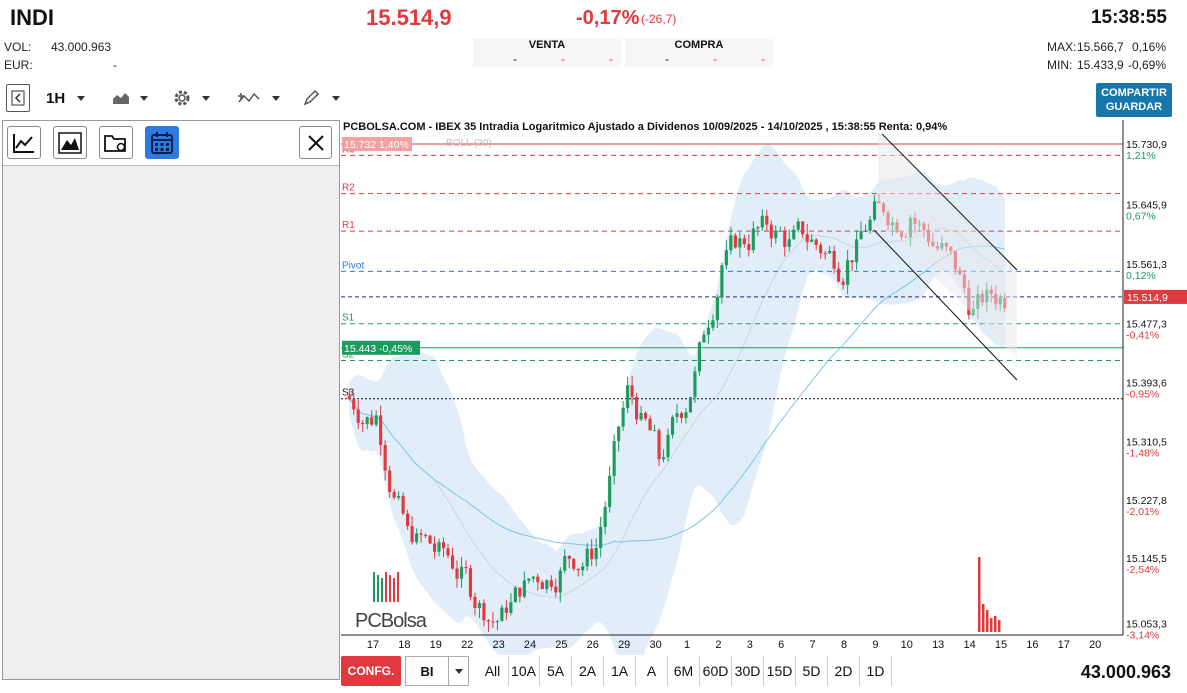  Describe the element at coordinates (398, 587) in the screenshot. I see `logo-bar` at that location.